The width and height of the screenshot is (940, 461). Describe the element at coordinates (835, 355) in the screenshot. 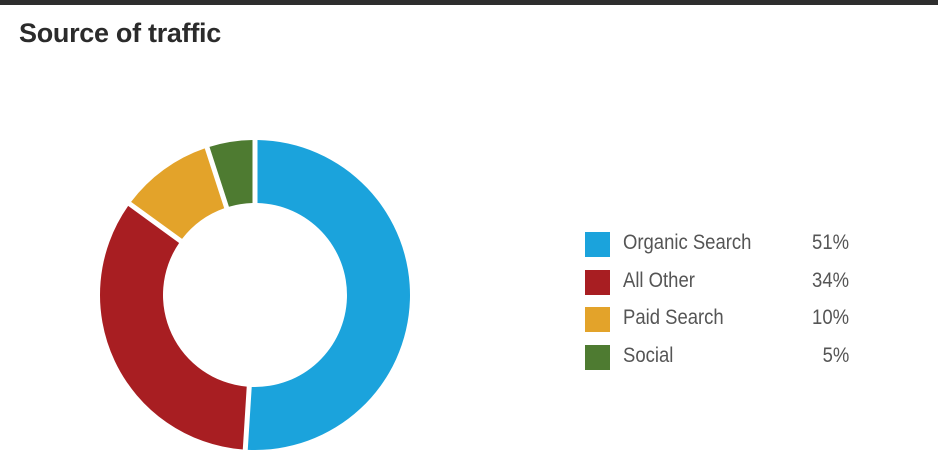

I see `legend-value-social: 5%` at that location.